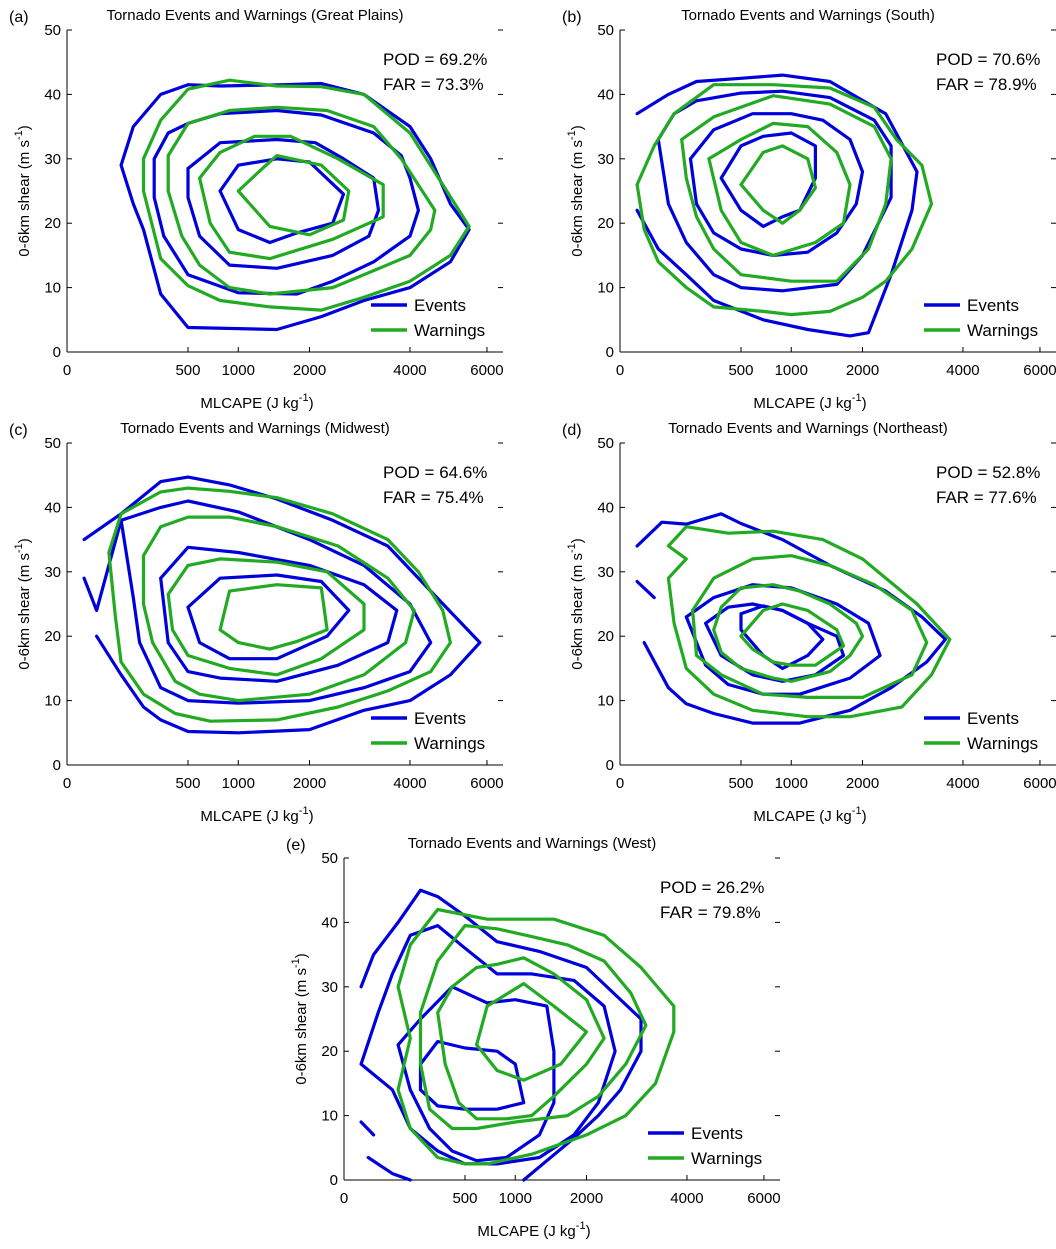 This screenshot has height=1249, width=1056. What do you see at coordinates (808, 15) in the screenshot?
I see `panel-title: Tornado Events and Warnings (South)` at bounding box center [808, 15].